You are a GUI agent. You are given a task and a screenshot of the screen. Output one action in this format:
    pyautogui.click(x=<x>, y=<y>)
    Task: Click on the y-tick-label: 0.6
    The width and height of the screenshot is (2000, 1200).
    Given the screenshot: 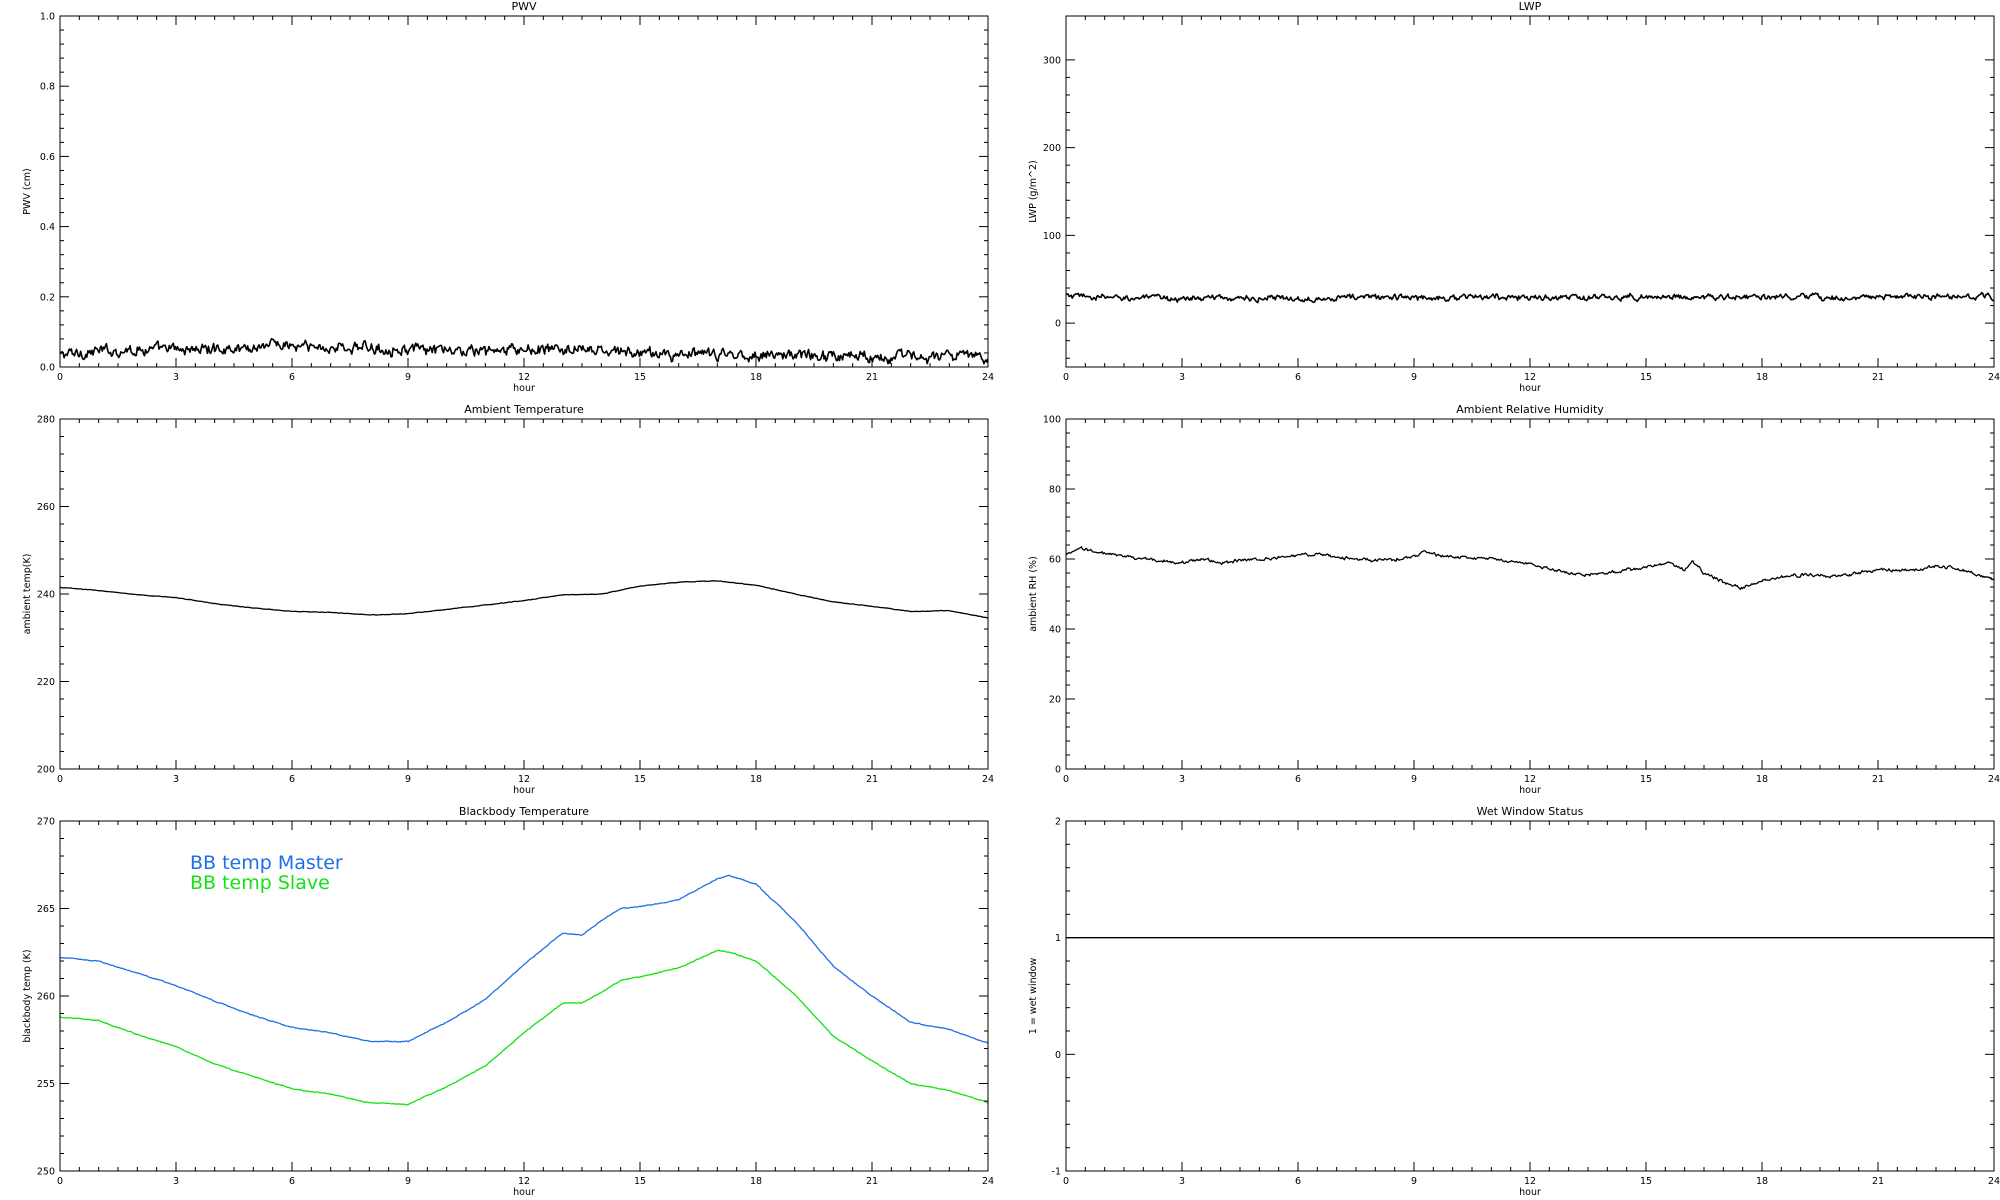 What is the action you would take?
    pyautogui.click(x=47, y=157)
    